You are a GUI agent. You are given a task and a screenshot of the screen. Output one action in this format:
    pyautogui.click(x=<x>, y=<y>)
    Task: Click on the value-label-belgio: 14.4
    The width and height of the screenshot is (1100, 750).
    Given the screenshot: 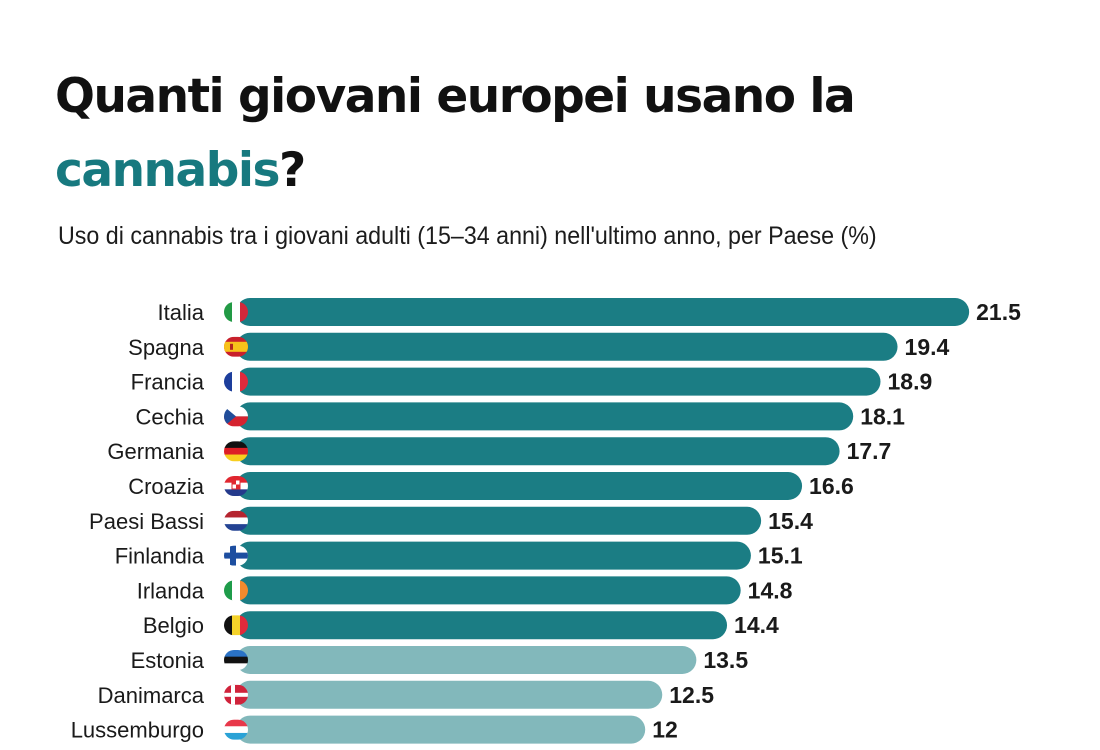 What is the action you would take?
    pyautogui.click(x=756, y=625)
    